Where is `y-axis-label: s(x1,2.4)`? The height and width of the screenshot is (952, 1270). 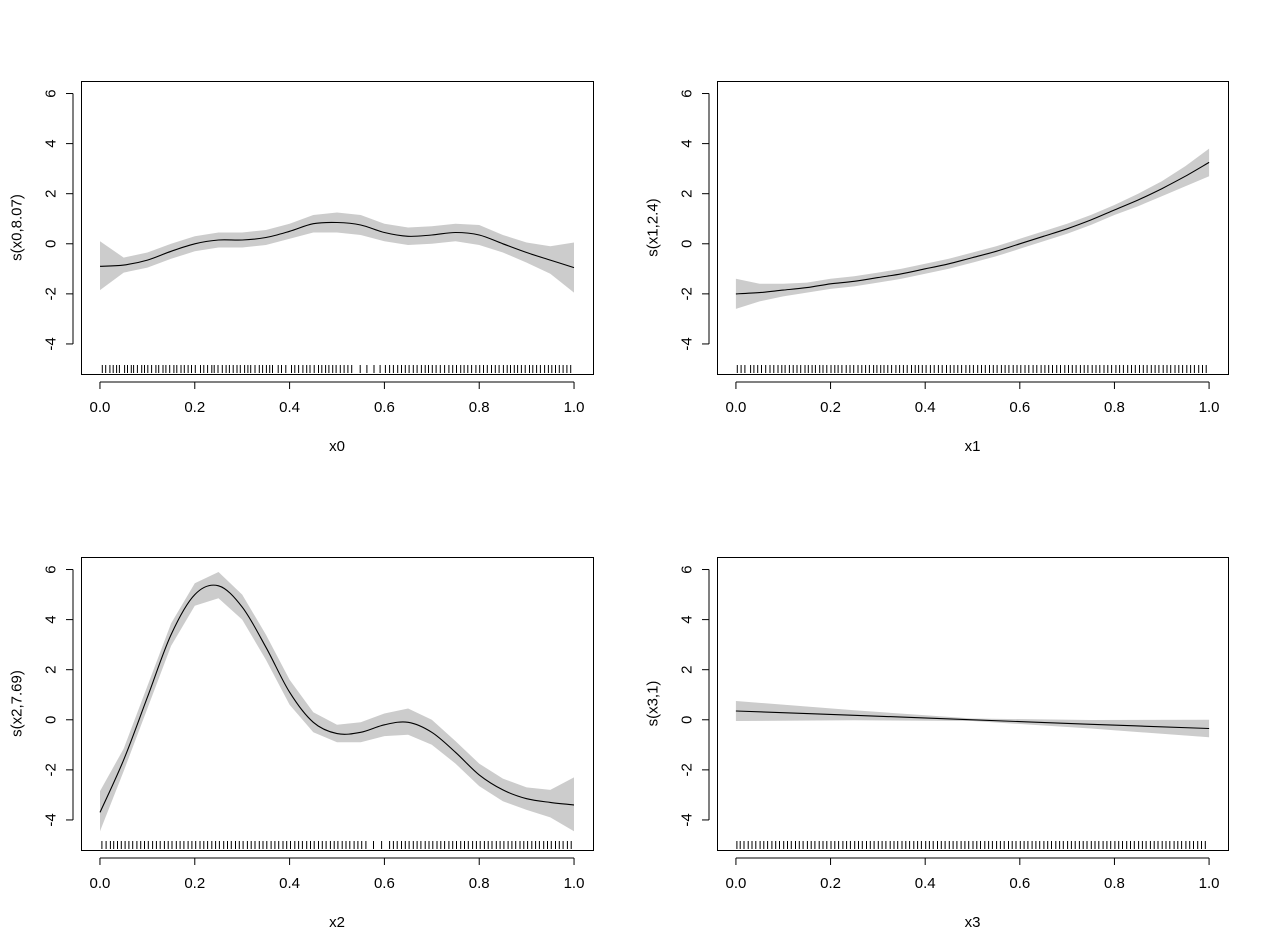 y-axis-label: s(x1,2.4) is located at coordinates (653, 227).